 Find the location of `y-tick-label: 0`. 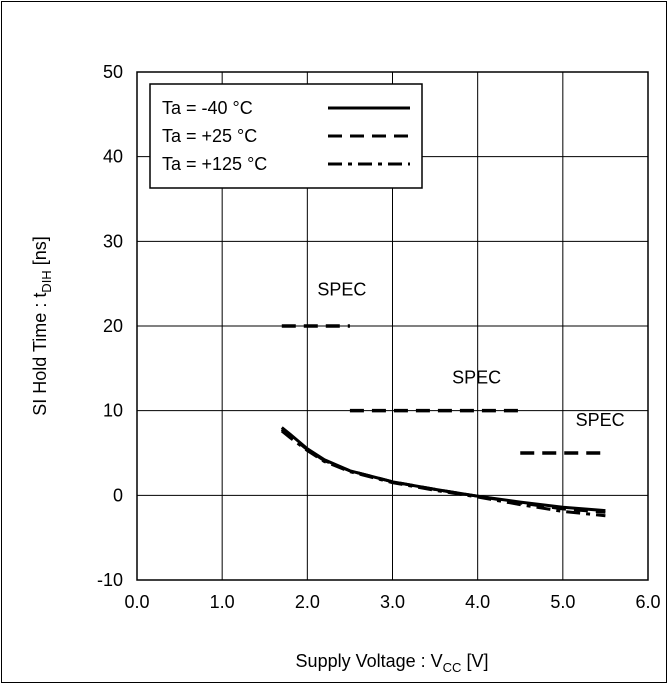

y-tick-label: 0 is located at coordinates (118, 495).